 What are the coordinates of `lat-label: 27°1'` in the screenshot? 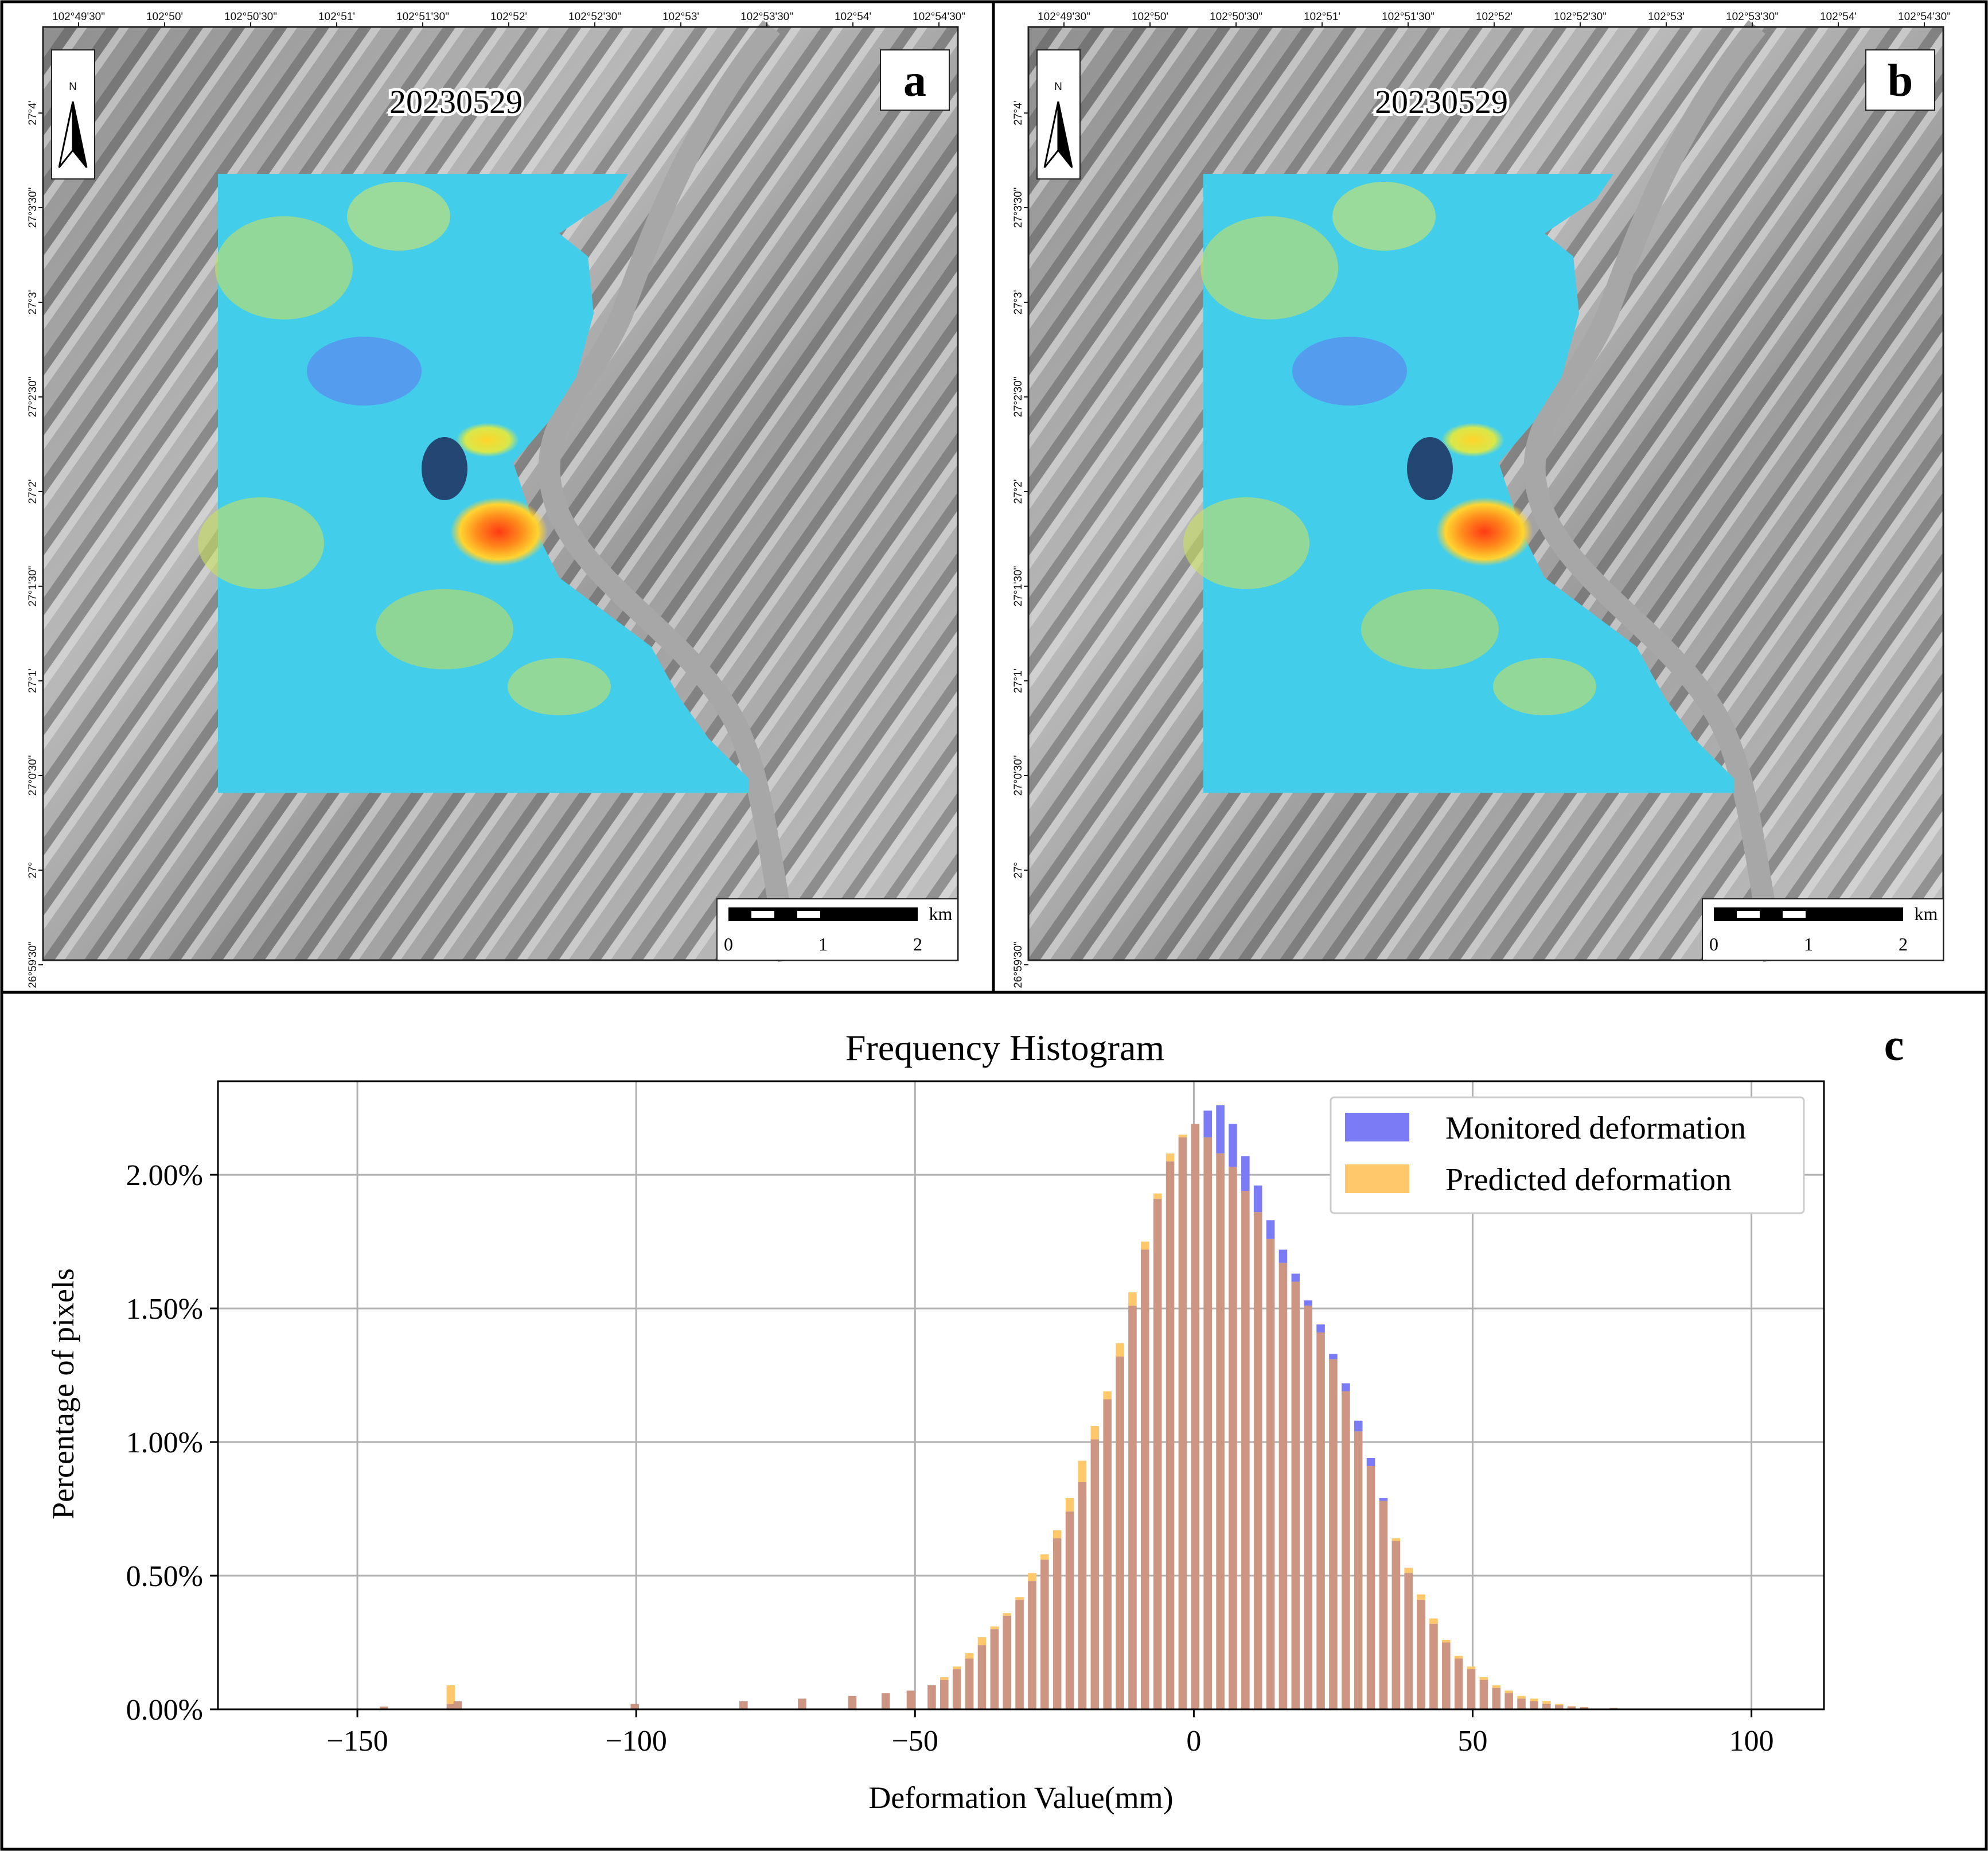 It's located at (33, 681).